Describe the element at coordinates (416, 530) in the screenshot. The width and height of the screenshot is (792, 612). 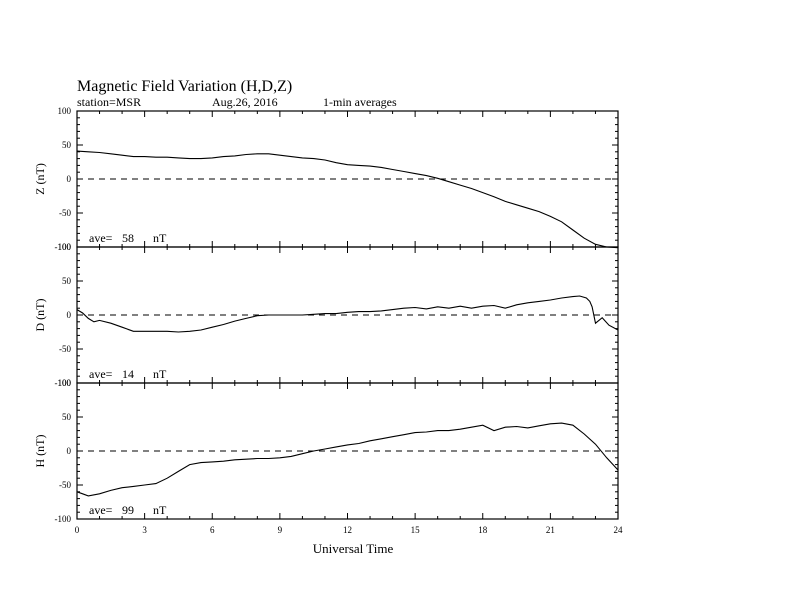
I see `x-tick-label: 15` at that location.